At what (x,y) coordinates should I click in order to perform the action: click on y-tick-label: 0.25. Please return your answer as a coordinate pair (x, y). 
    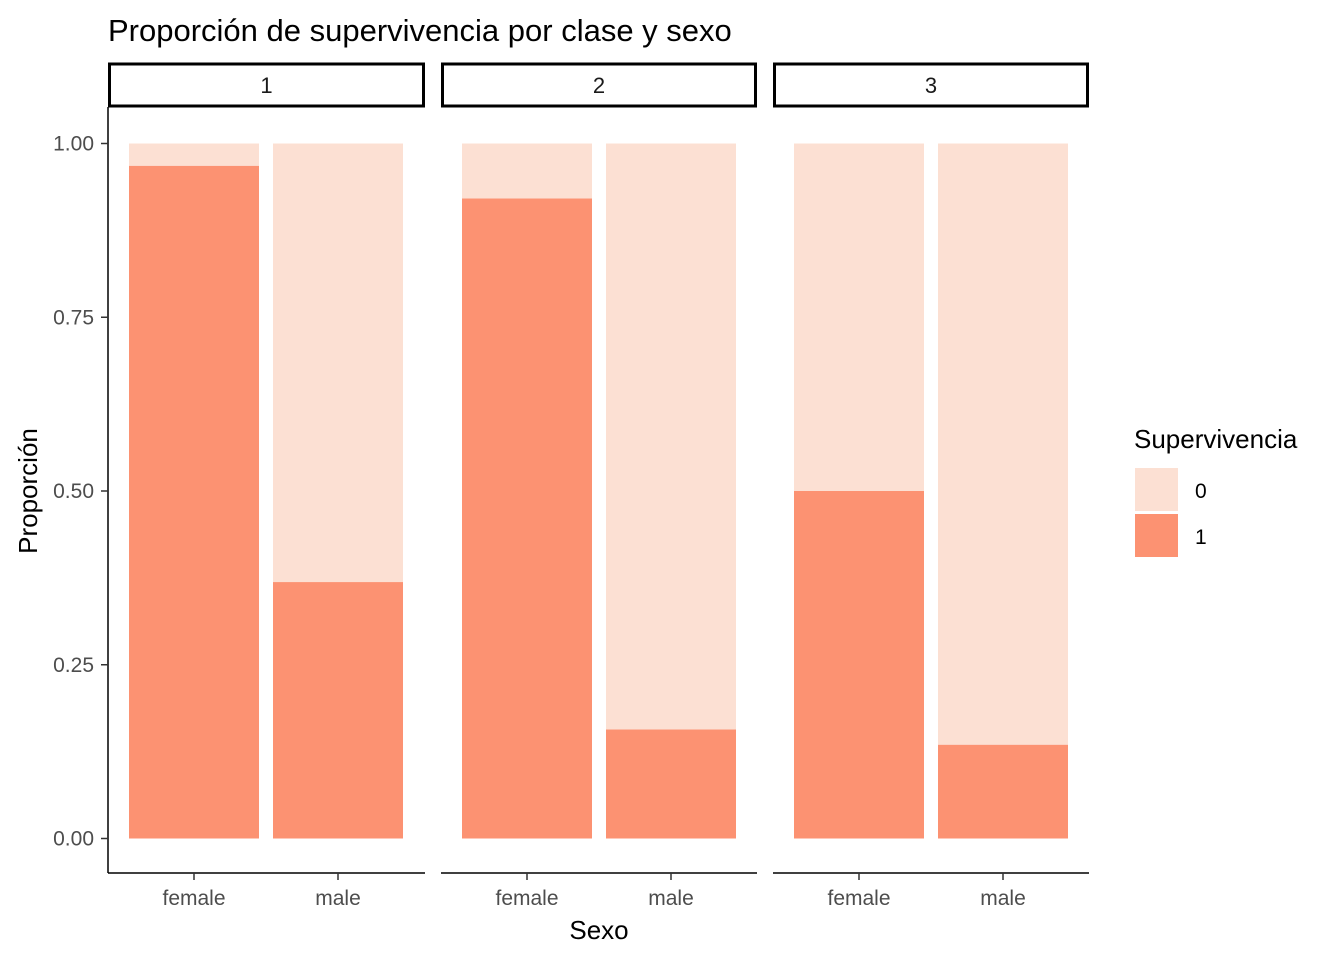
    Looking at the image, I should click on (73, 665).